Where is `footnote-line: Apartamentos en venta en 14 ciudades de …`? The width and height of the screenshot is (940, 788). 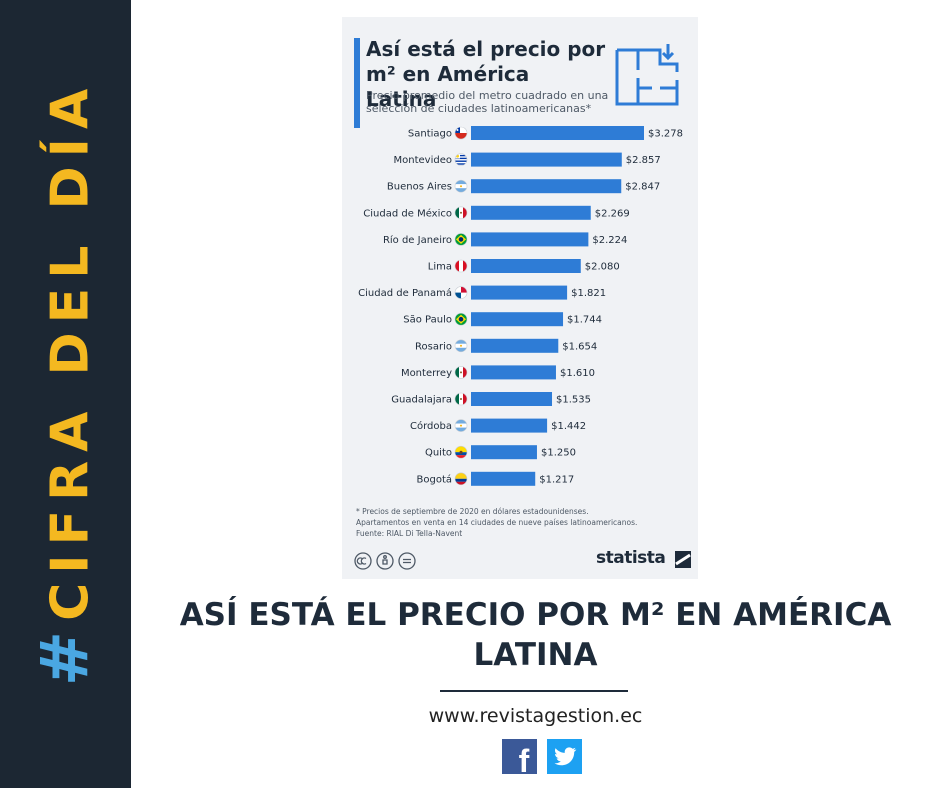
footnote-line: Apartamentos en venta en 14 ciudades de … is located at coordinates (497, 522).